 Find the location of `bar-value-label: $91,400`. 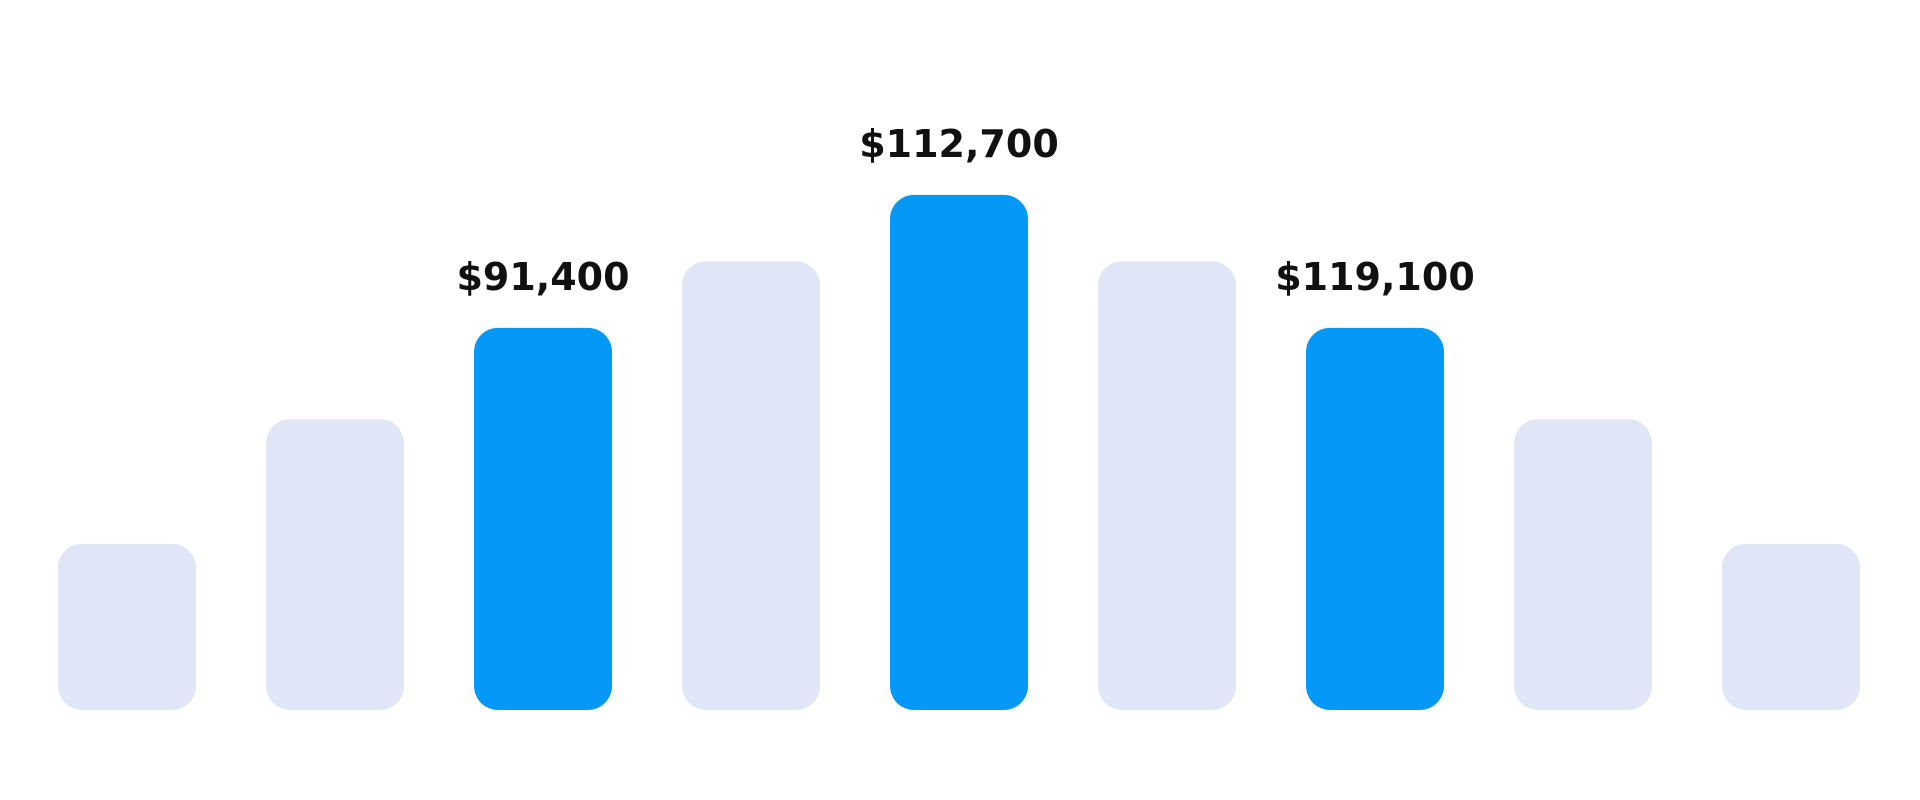

bar-value-label: $91,400 is located at coordinates (542, 277).